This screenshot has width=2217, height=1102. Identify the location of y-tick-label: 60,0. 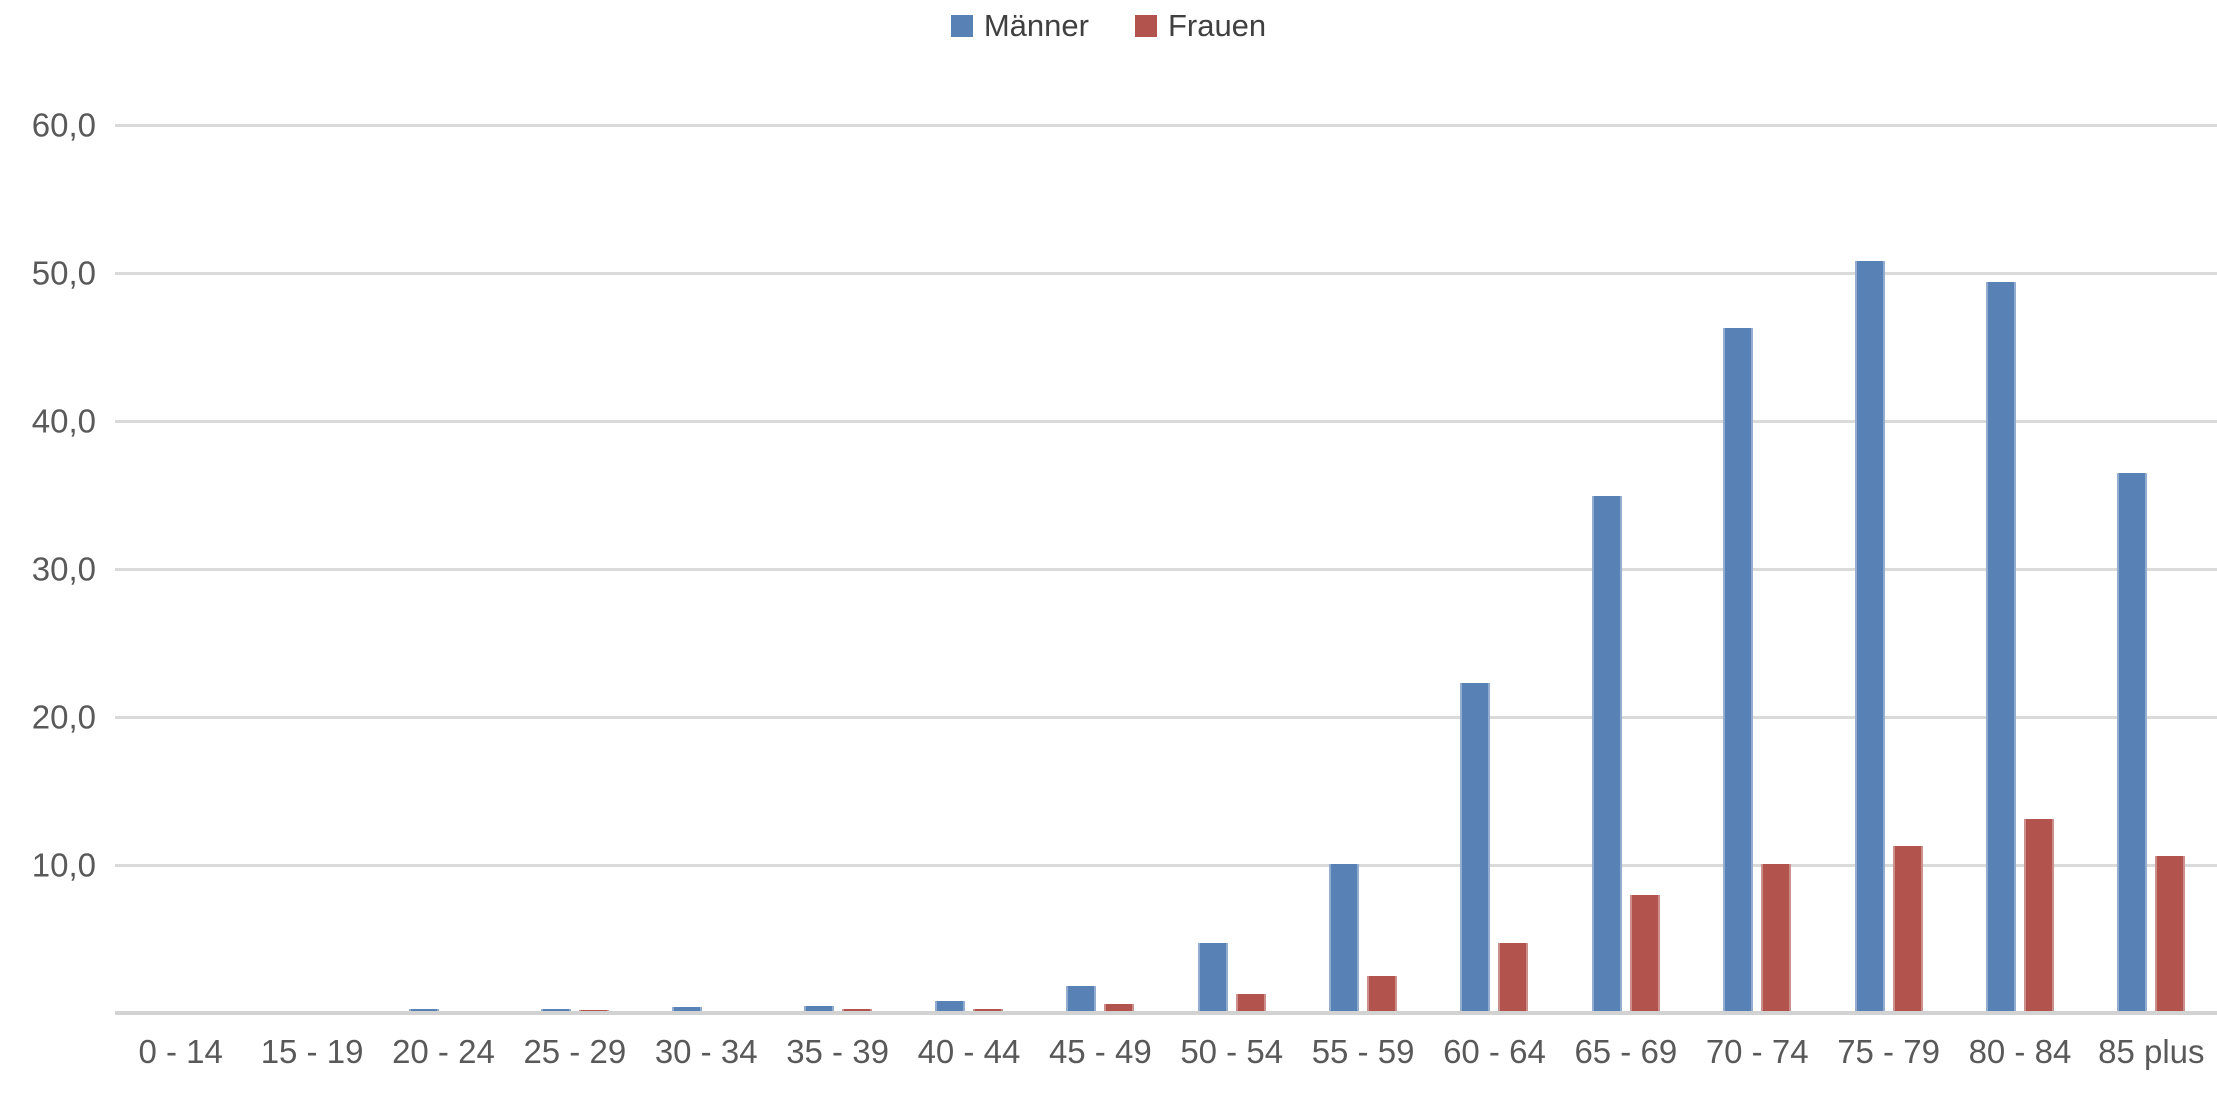
(63, 125).